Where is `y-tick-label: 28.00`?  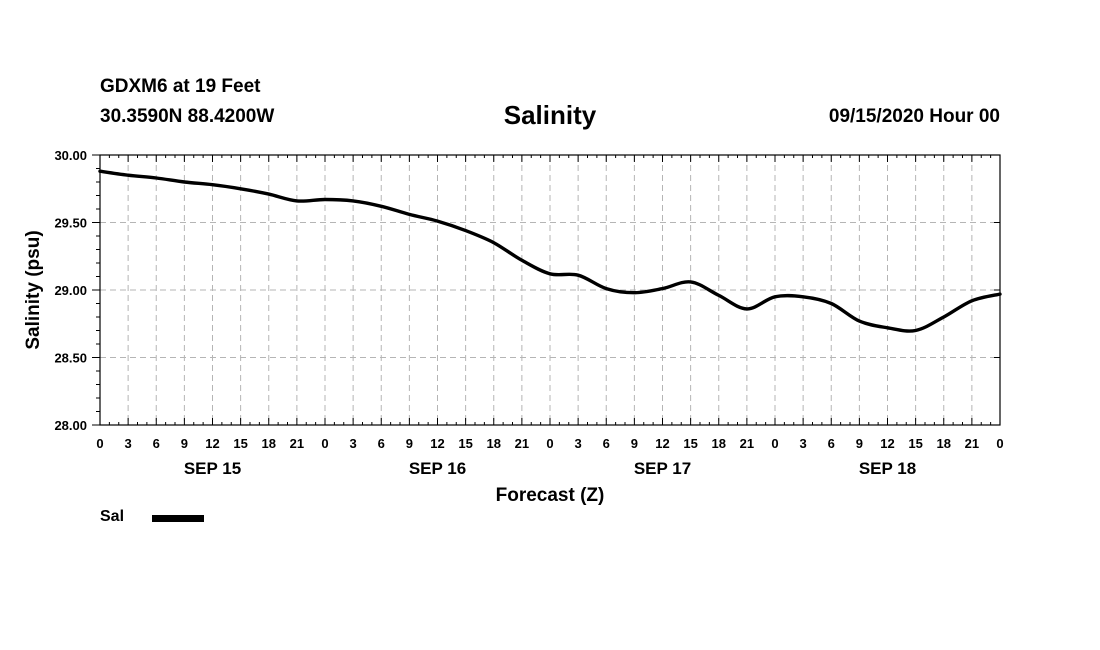 y-tick-label: 28.00 is located at coordinates (70, 425).